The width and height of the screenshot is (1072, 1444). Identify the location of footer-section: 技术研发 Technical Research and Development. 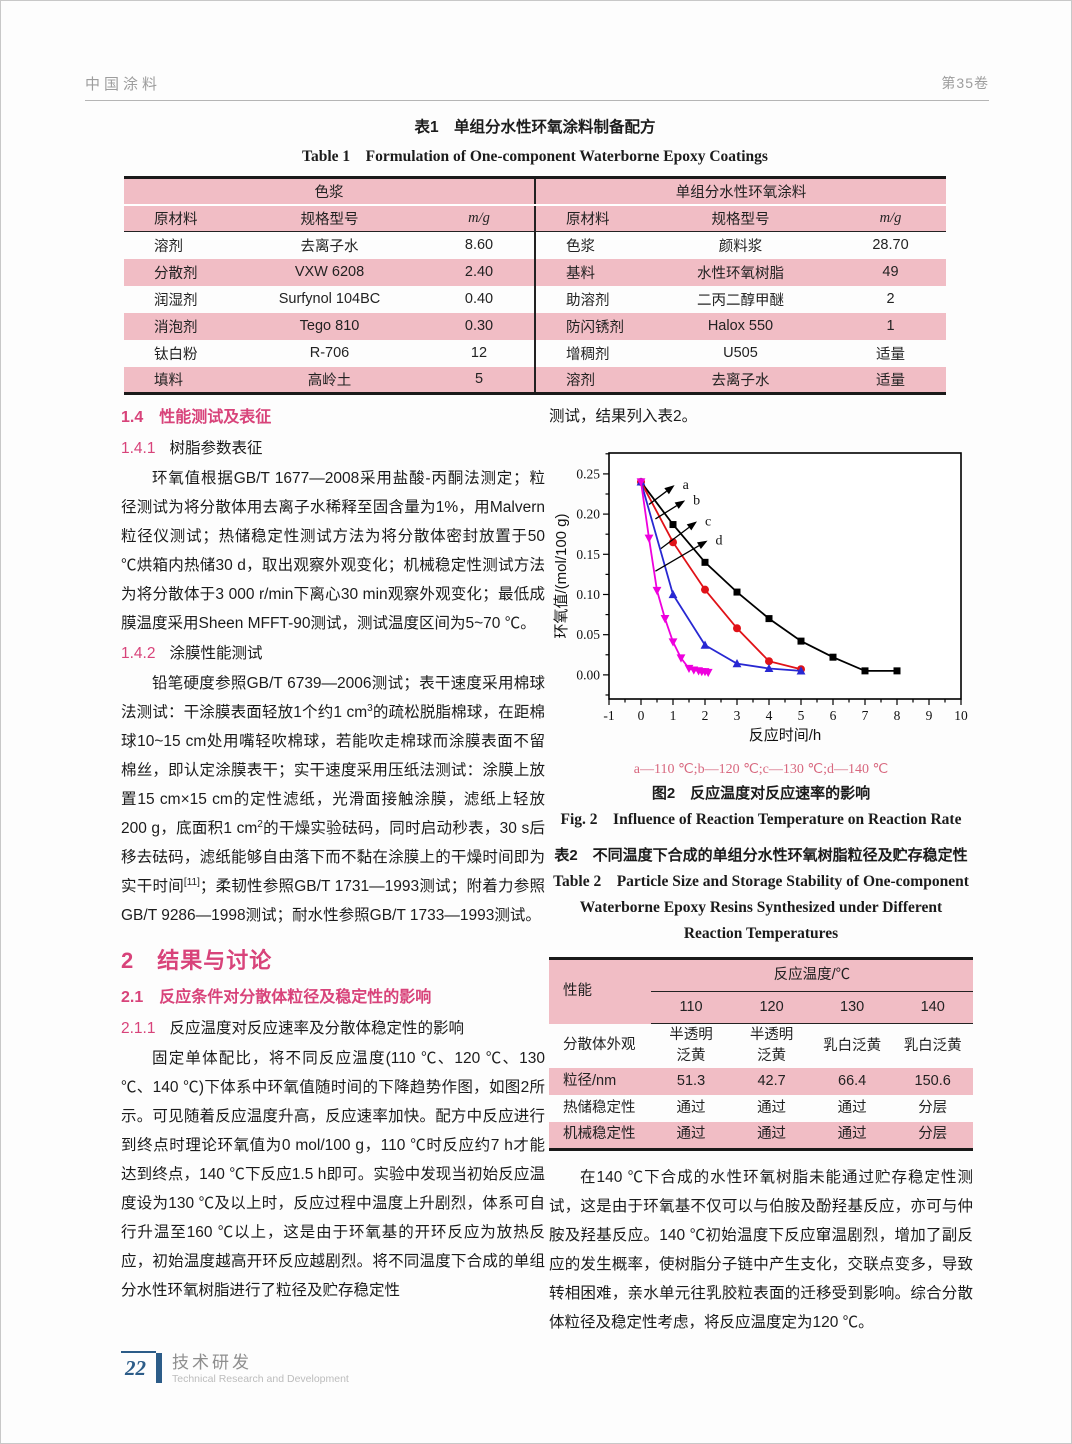
(260, 1368).